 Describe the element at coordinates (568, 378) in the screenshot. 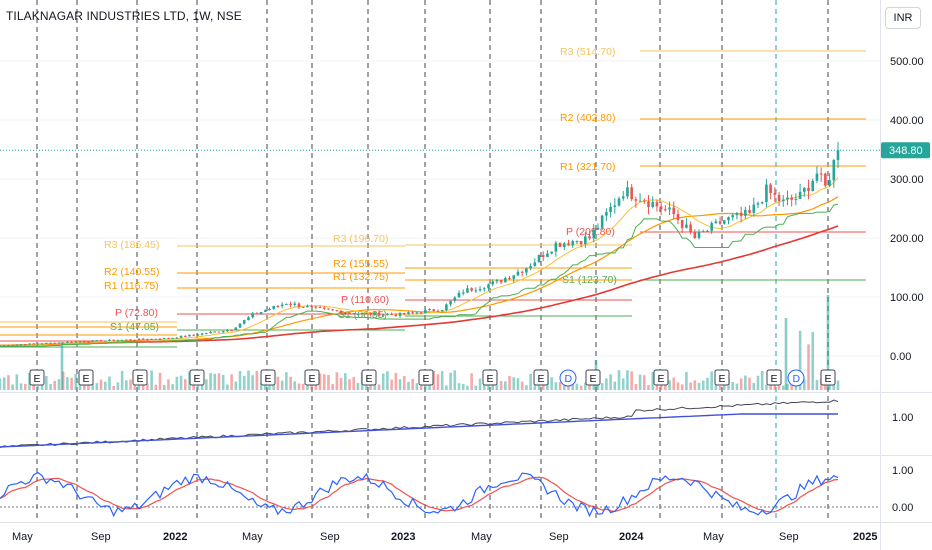

I see `dividend-marker` at that location.